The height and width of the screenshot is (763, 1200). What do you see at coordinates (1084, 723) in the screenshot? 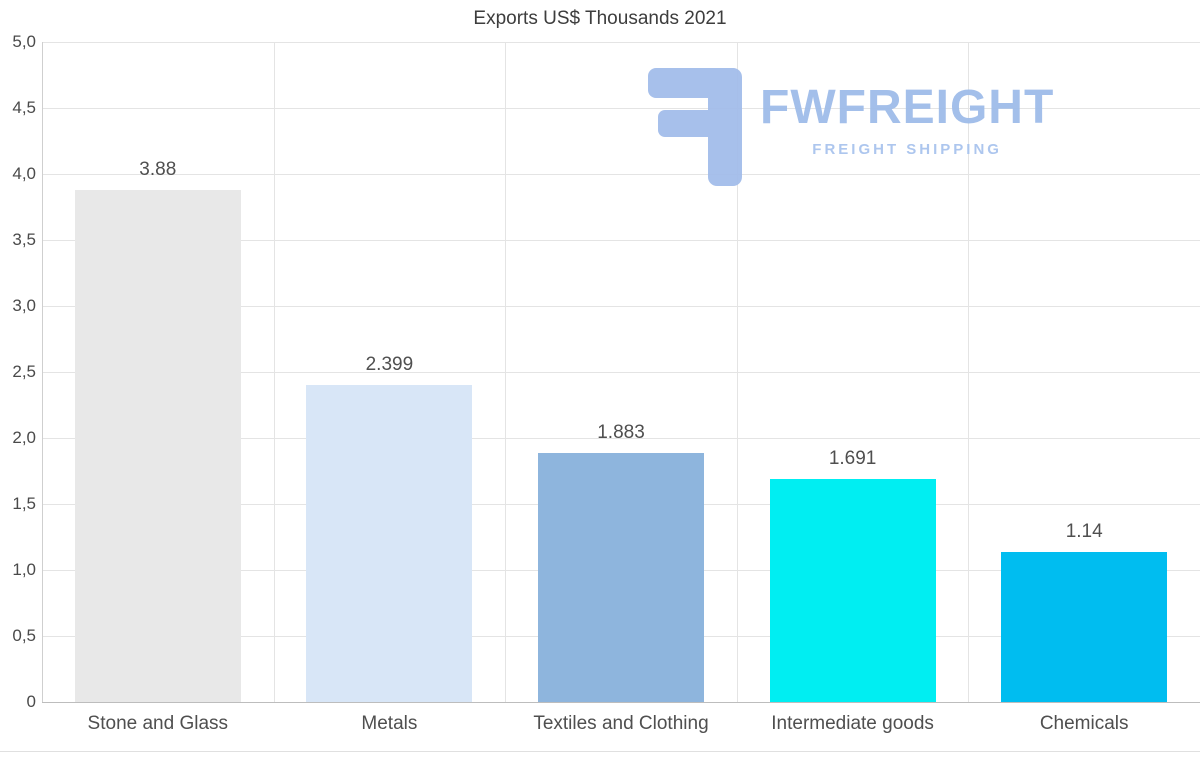
I see `x-axis-label-chemicals: Chemicals` at bounding box center [1084, 723].